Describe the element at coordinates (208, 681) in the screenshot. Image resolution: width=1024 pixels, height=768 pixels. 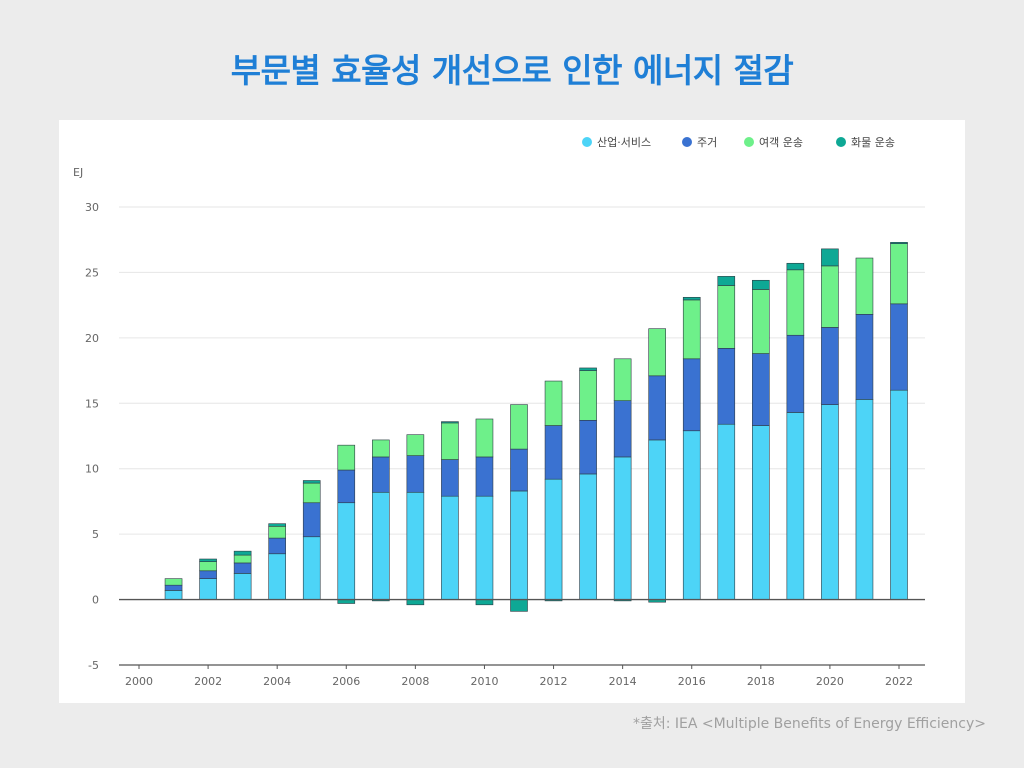
I see `x-tick-label: 2002` at that location.